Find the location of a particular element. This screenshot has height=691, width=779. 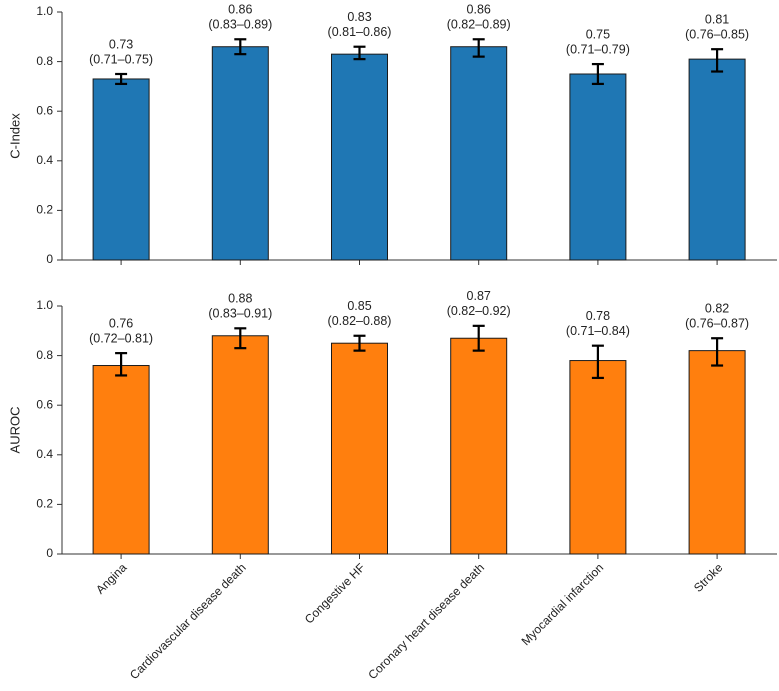

x-tick-label: Coronary heart disease death is located at coordinates (426, 621).